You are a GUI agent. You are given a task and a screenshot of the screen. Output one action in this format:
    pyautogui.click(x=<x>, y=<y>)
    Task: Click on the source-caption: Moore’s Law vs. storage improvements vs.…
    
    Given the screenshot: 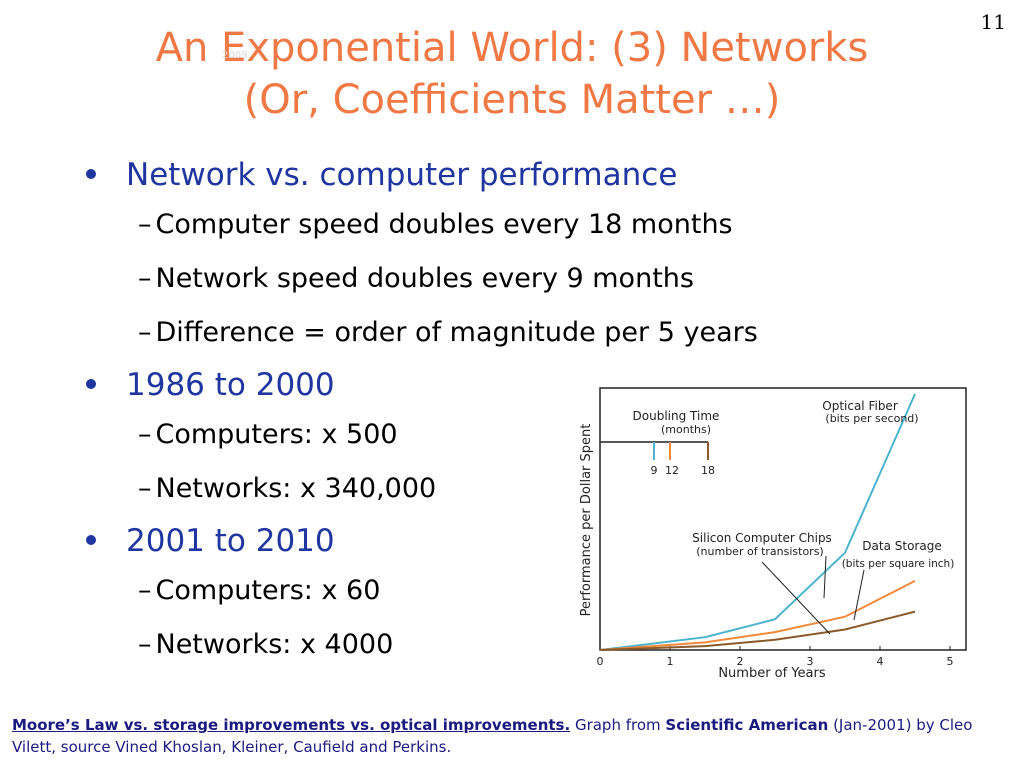 What is the action you would take?
    pyautogui.click(x=514, y=736)
    